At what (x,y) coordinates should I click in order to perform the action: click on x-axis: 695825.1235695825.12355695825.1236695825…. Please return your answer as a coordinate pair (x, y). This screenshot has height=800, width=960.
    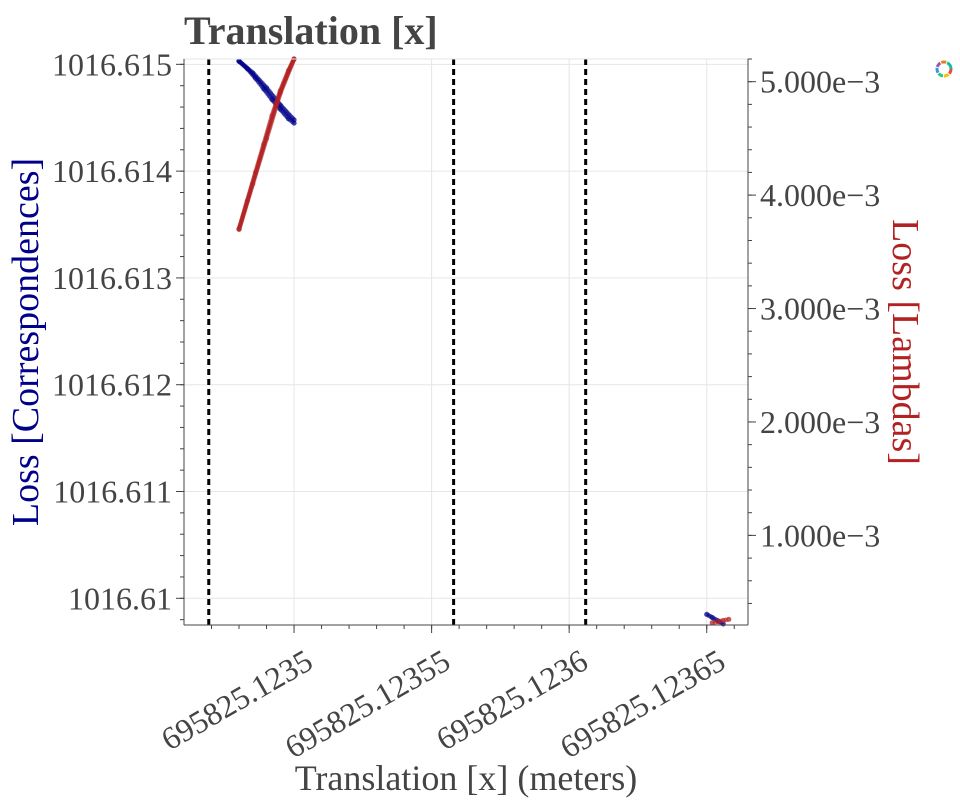
    Looking at the image, I should click on (445, 695).